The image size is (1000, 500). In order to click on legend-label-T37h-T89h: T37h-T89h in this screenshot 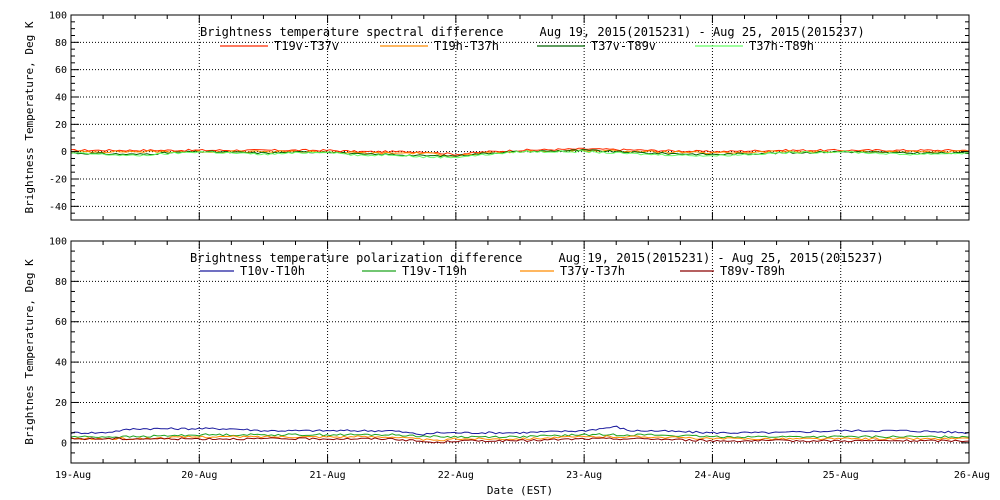, I will do `click(781, 46)`.